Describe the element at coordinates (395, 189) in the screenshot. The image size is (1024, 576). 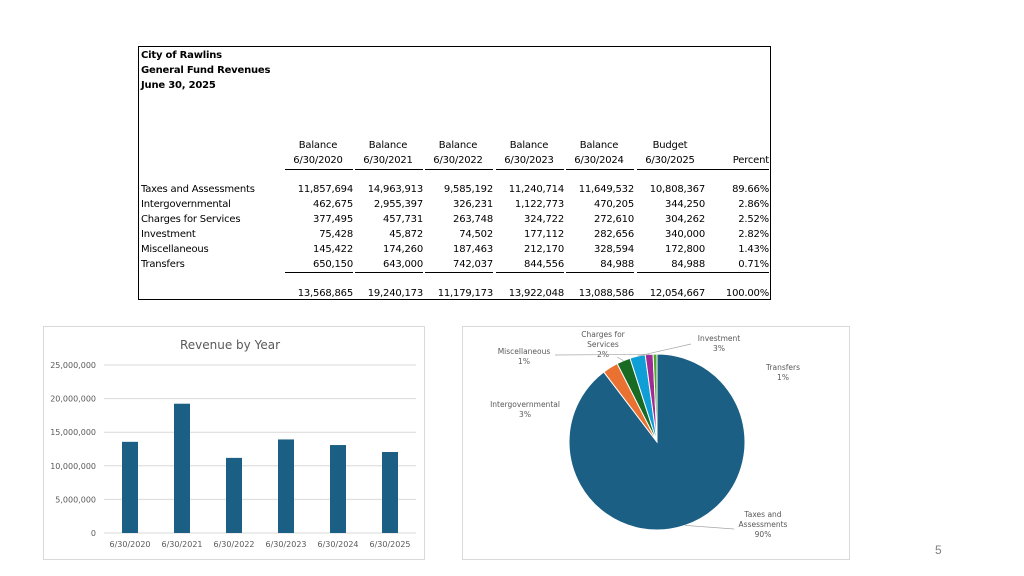
I see `table-cell: 14,963,913` at that location.